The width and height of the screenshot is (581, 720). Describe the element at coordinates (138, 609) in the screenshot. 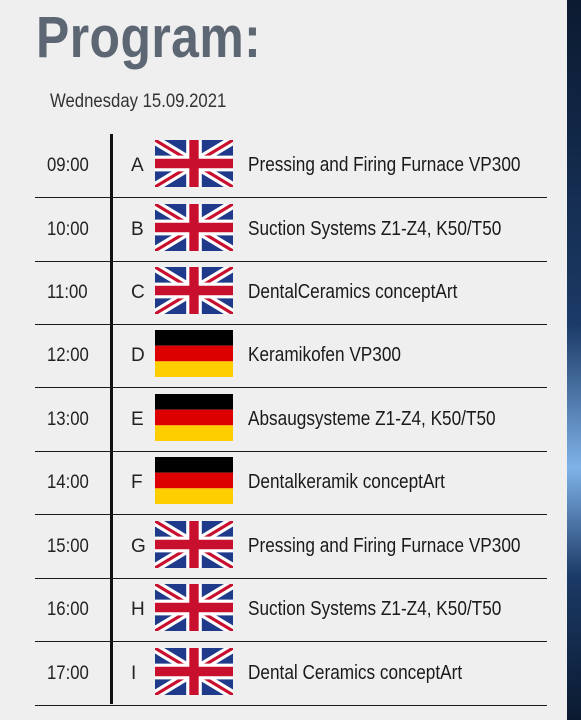

I see `room-letter: H` at that location.